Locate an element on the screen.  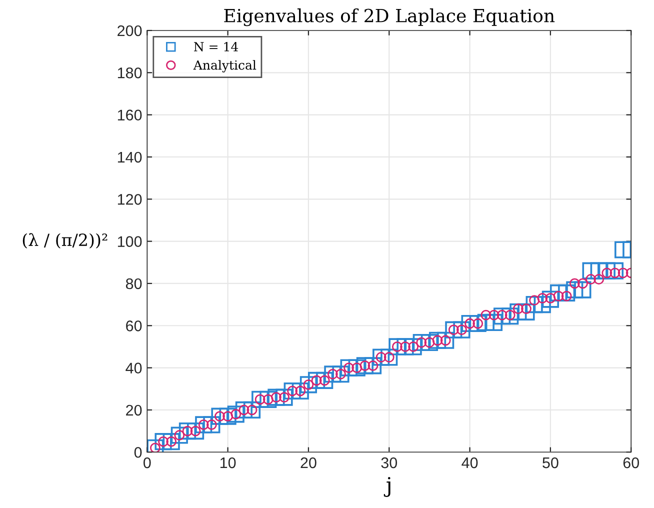
y-tick-label: 40 is located at coordinates (134, 368).